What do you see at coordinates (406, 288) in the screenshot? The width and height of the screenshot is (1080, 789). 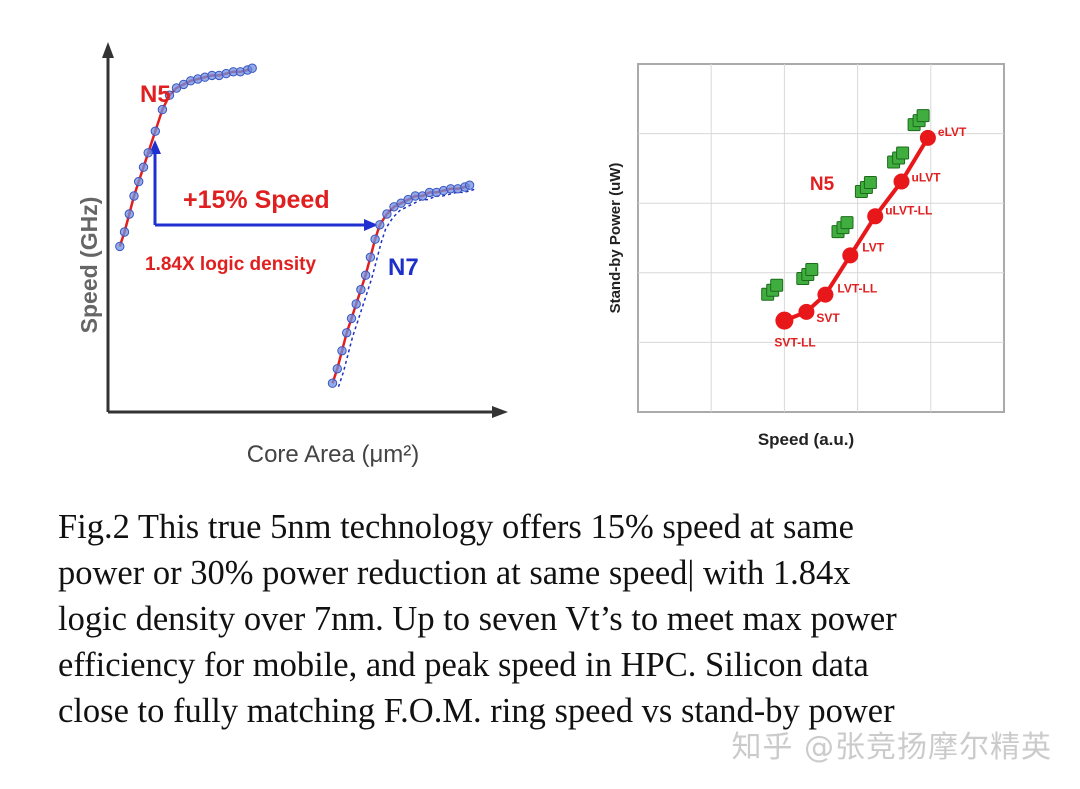 I see `series-dotted-line-n7` at bounding box center [406, 288].